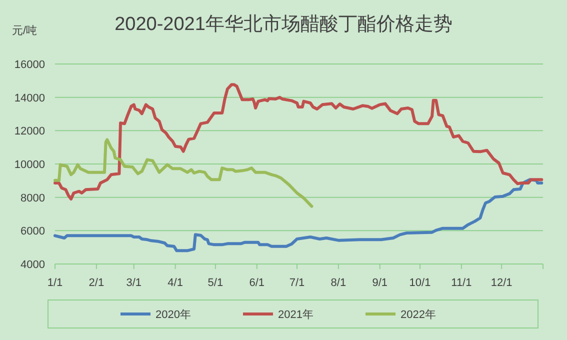  What do you see at coordinates (55, 283) in the screenshot?
I see `x-tick-label: 1/1` at bounding box center [55, 283].